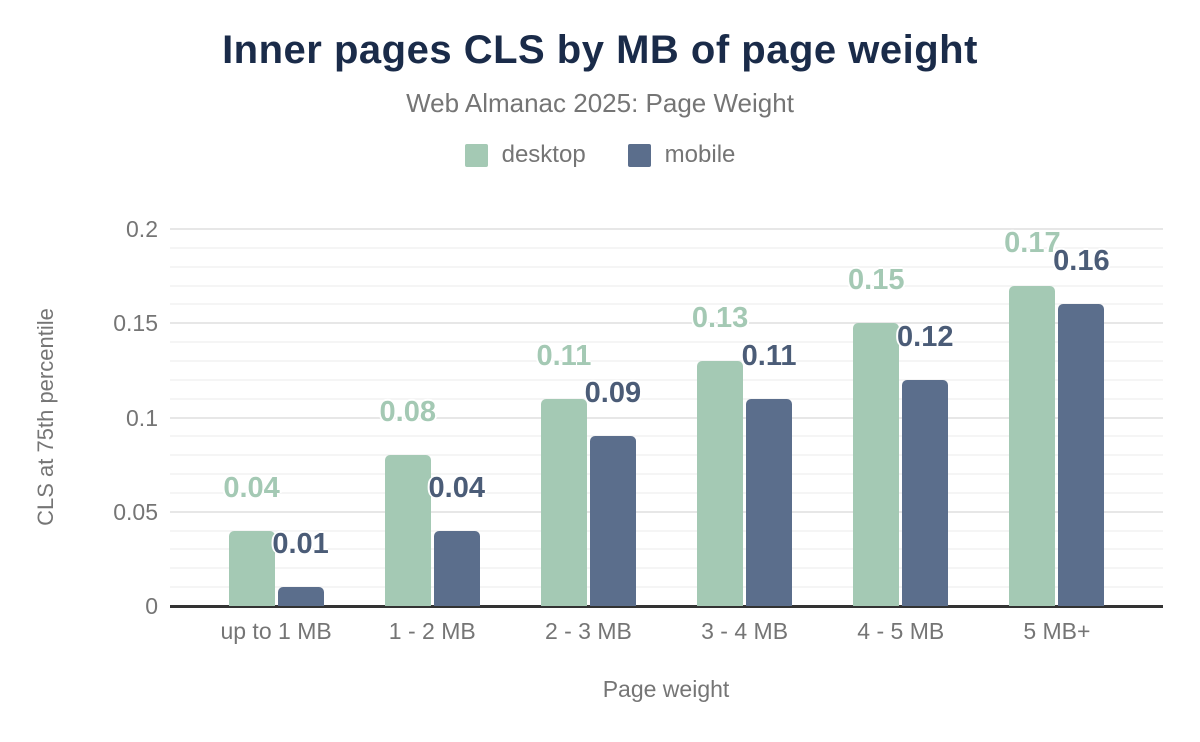  What do you see at coordinates (720, 317) in the screenshot?
I see `bar-value-label-desktop: 0.13` at bounding box center [720, 317].